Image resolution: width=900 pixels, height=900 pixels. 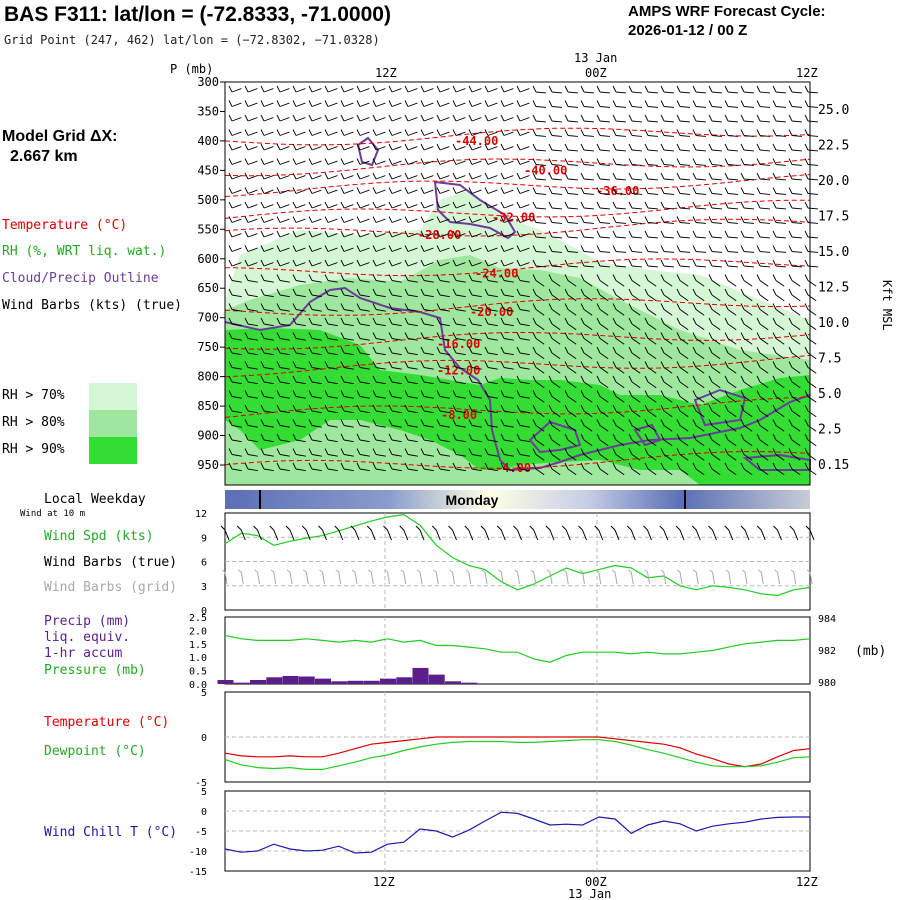 What do you see at coordinates (829, 394) in the screenshot?
I see `kft-tick-label: 5.0` at bounding box center [829, 394].